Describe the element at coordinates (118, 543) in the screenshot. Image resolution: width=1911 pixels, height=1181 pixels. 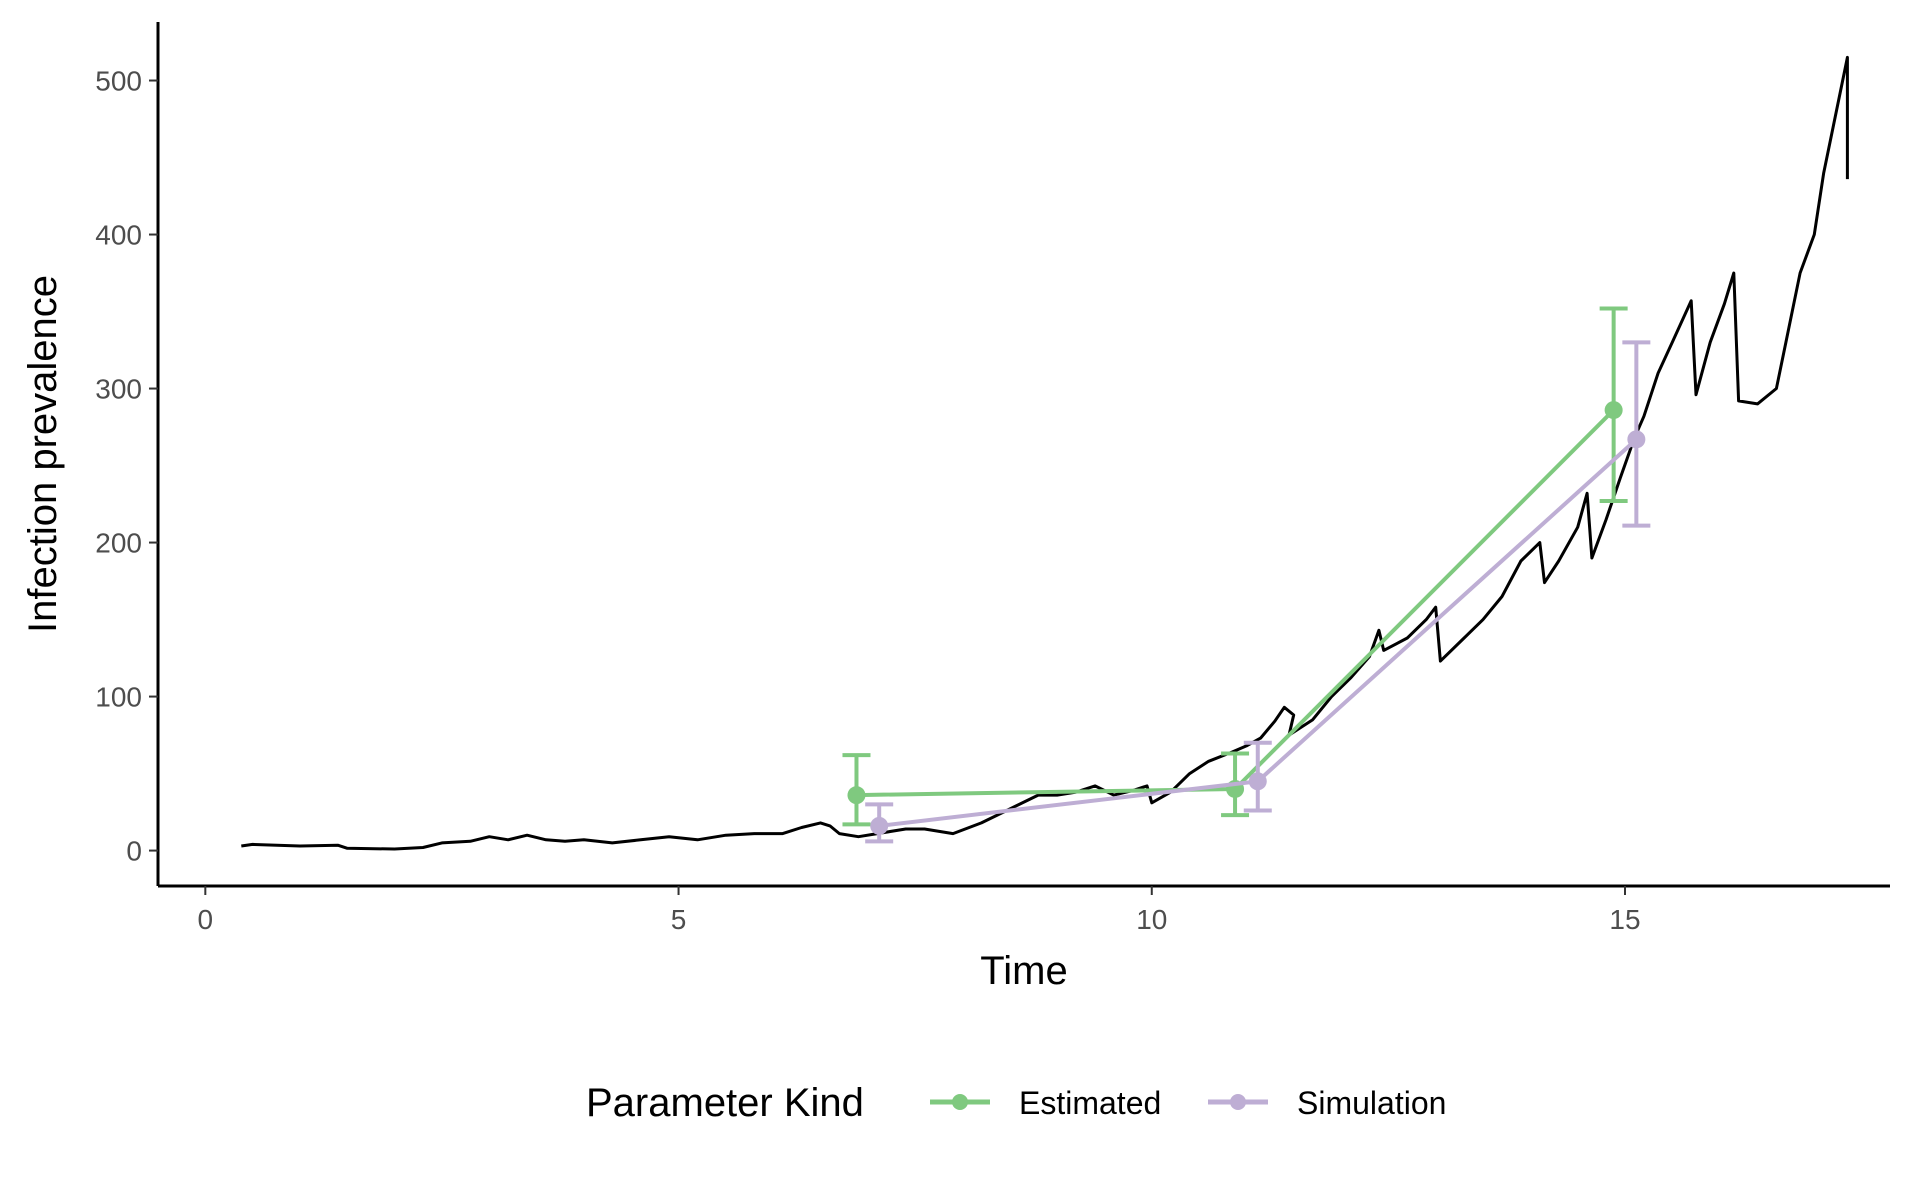
I see `y-tick-label: 200` at that location.